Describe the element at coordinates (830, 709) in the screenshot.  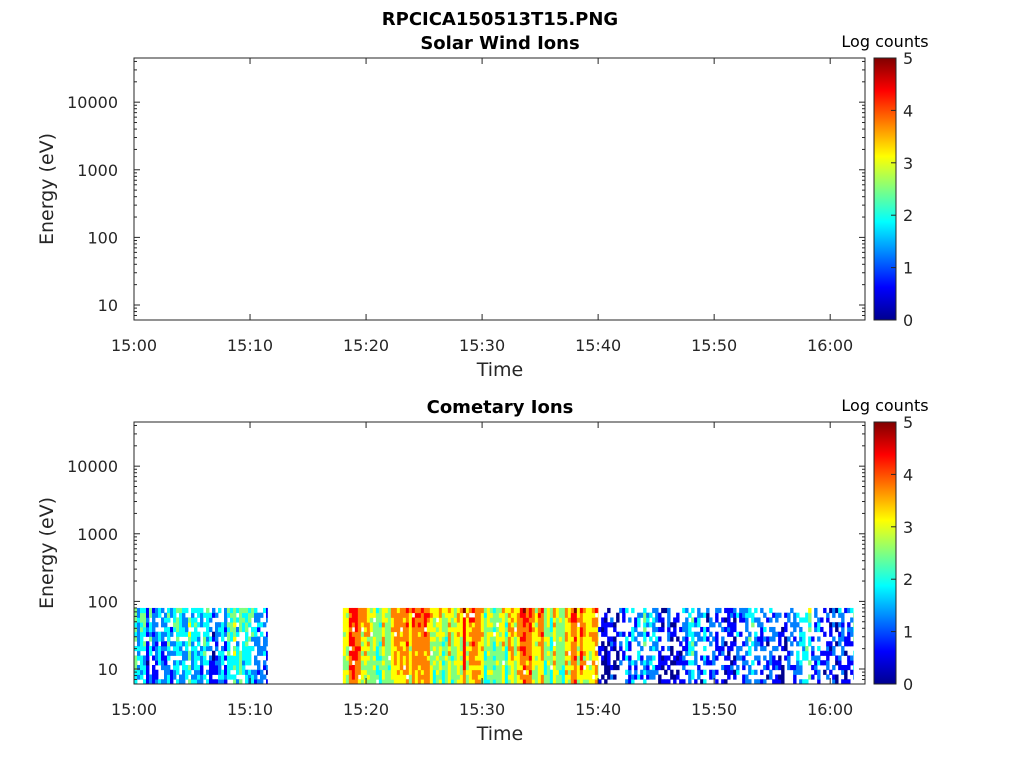
I see `x-tick-label: 16:00` at that location.